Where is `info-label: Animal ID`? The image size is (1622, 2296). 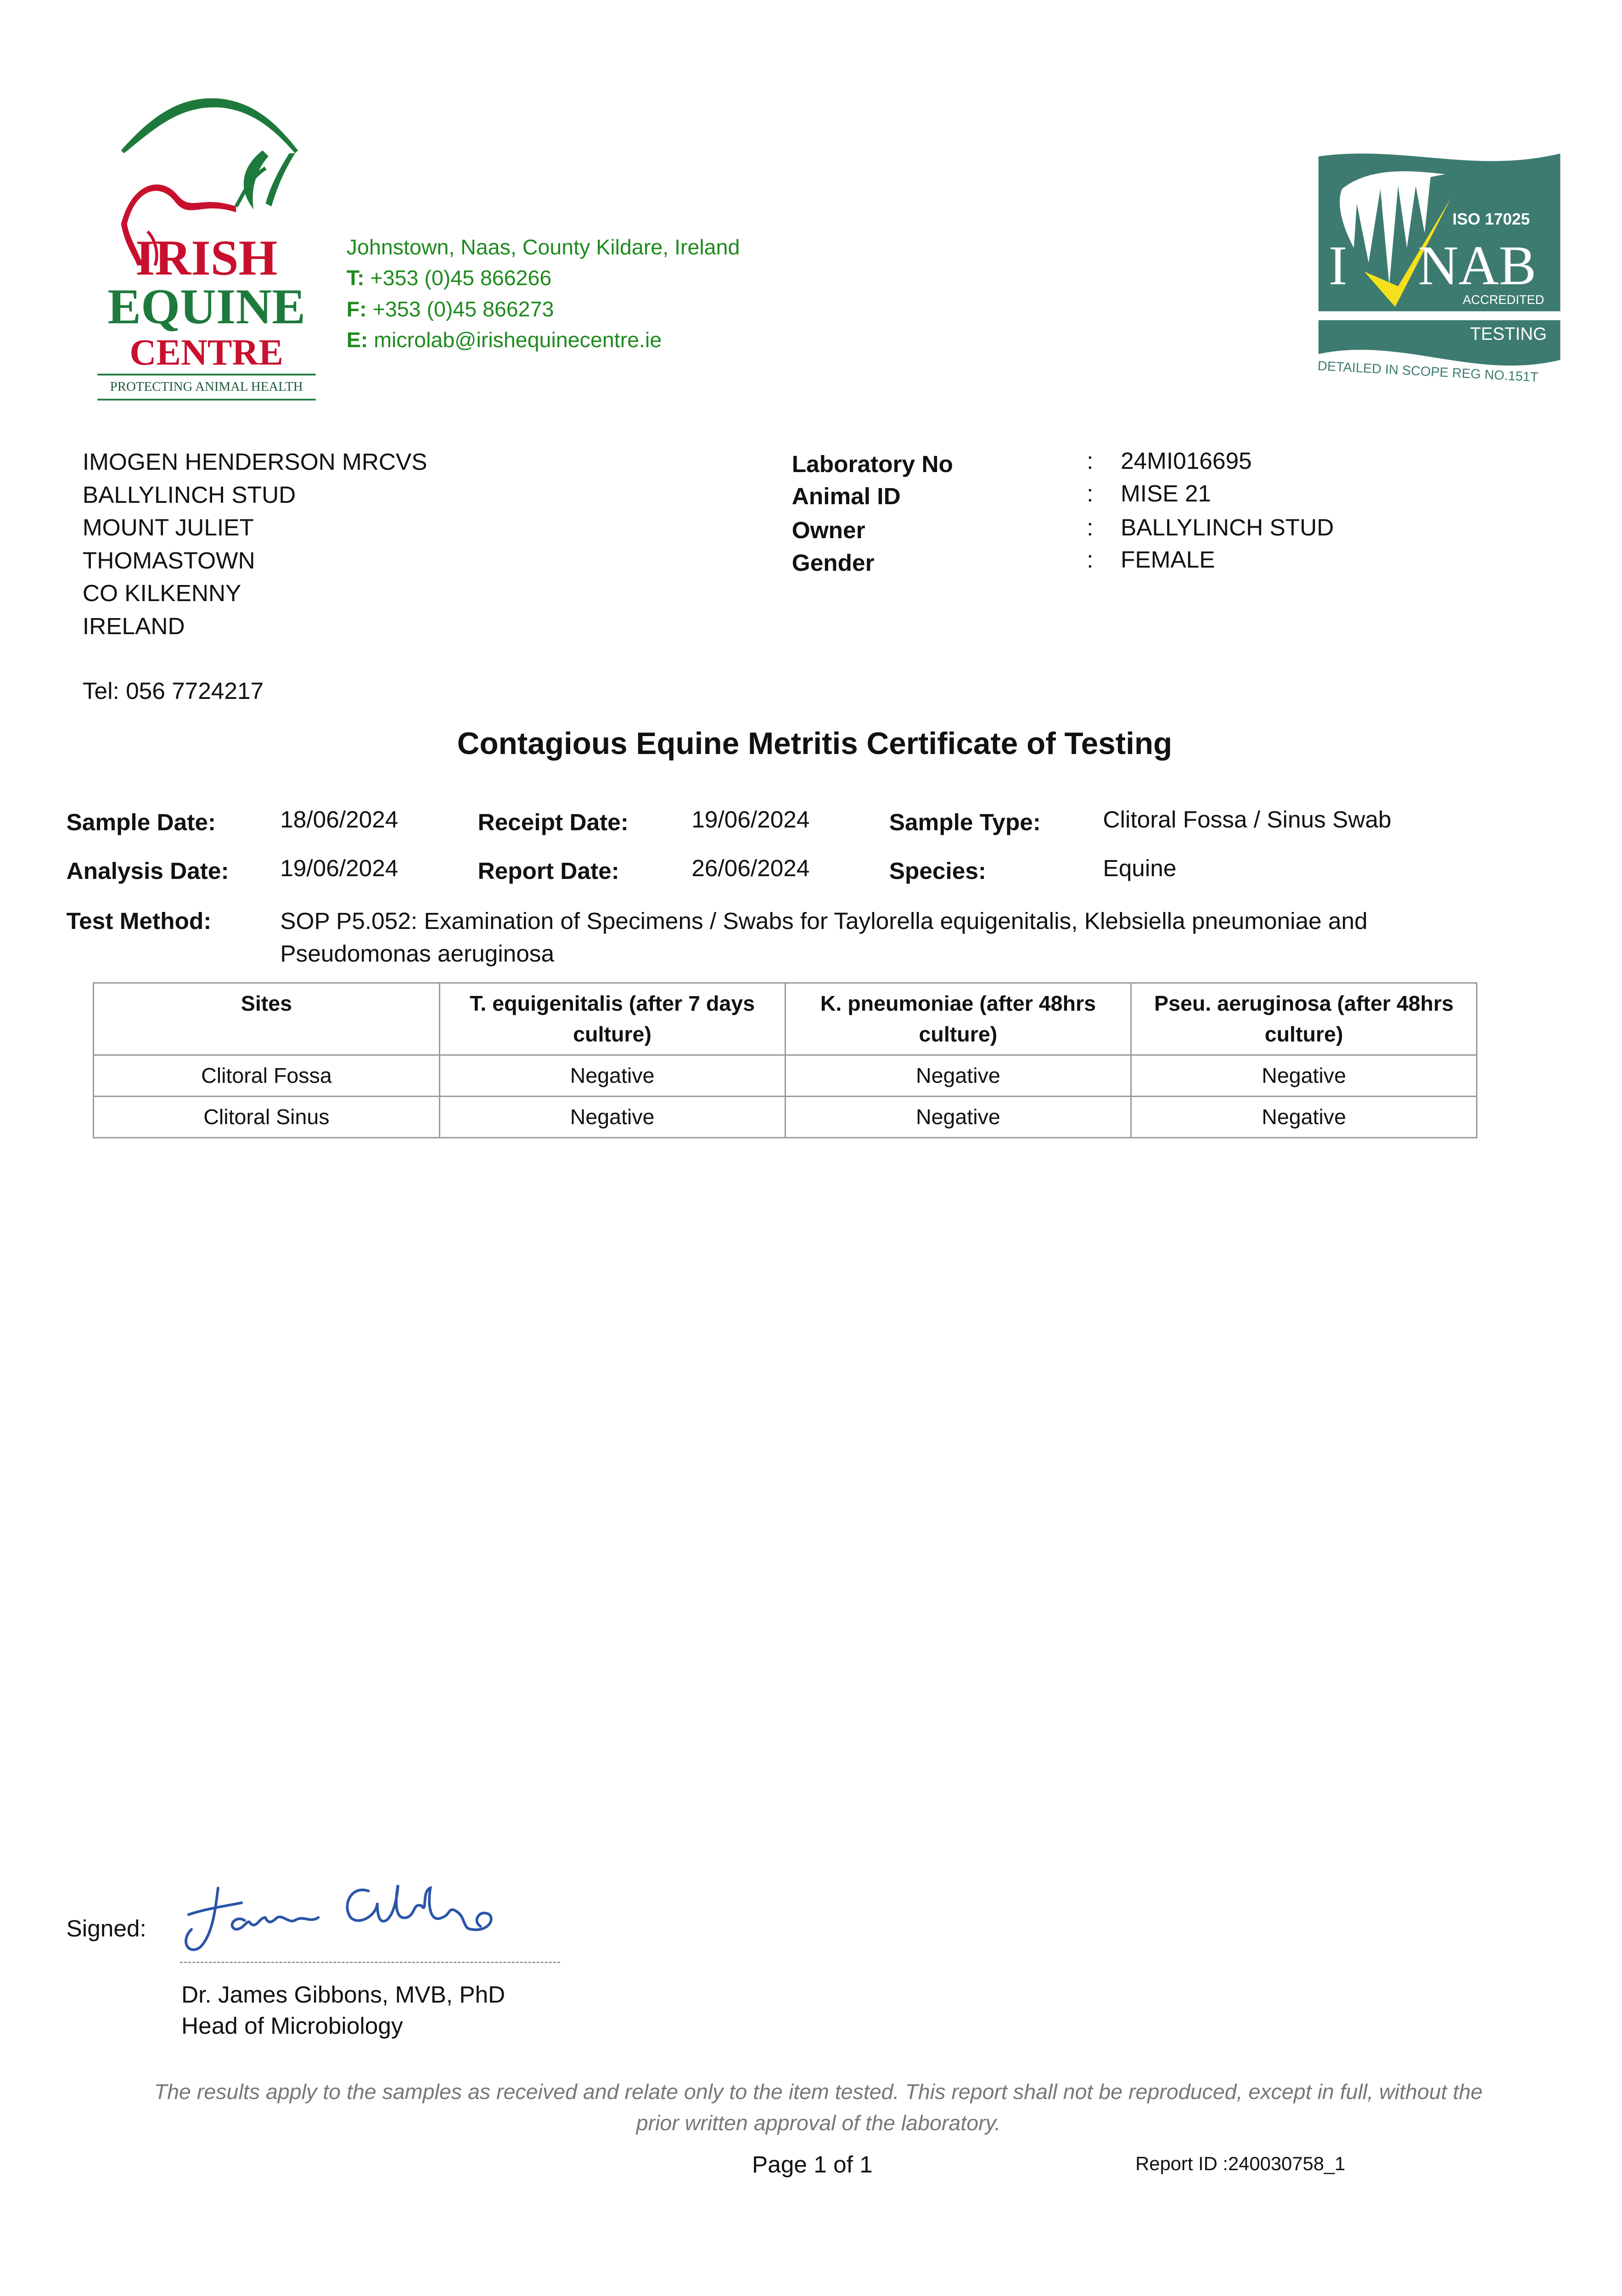
info-label: Animal ID is located at coordinates (846, 497).